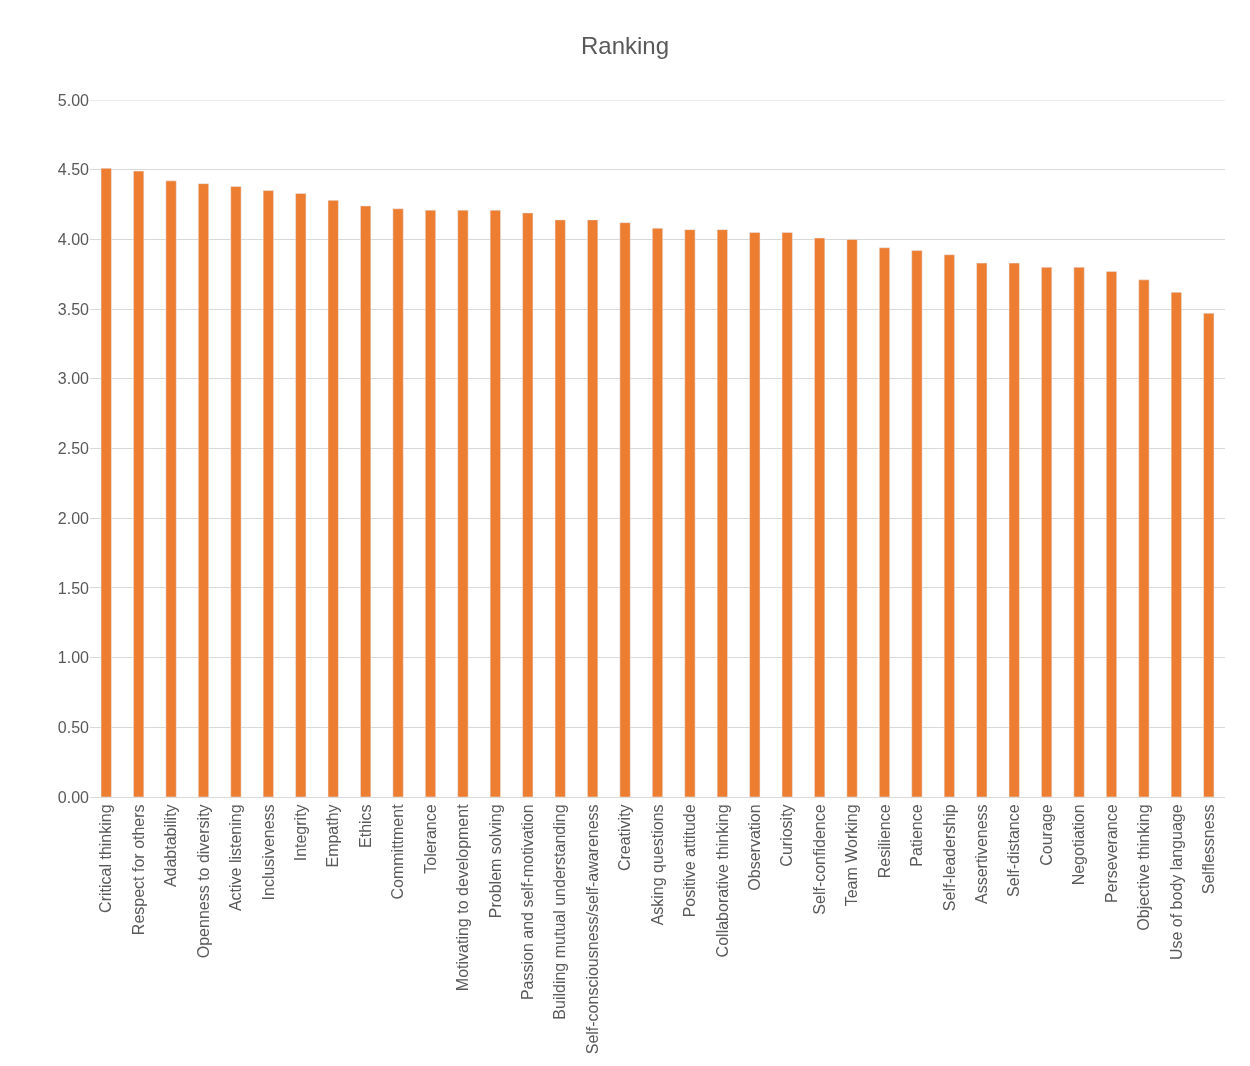  Describe the element at coordinates (560, 912) in the screenshot. I see `x-tick-label: Building mutual understanding` at that location.